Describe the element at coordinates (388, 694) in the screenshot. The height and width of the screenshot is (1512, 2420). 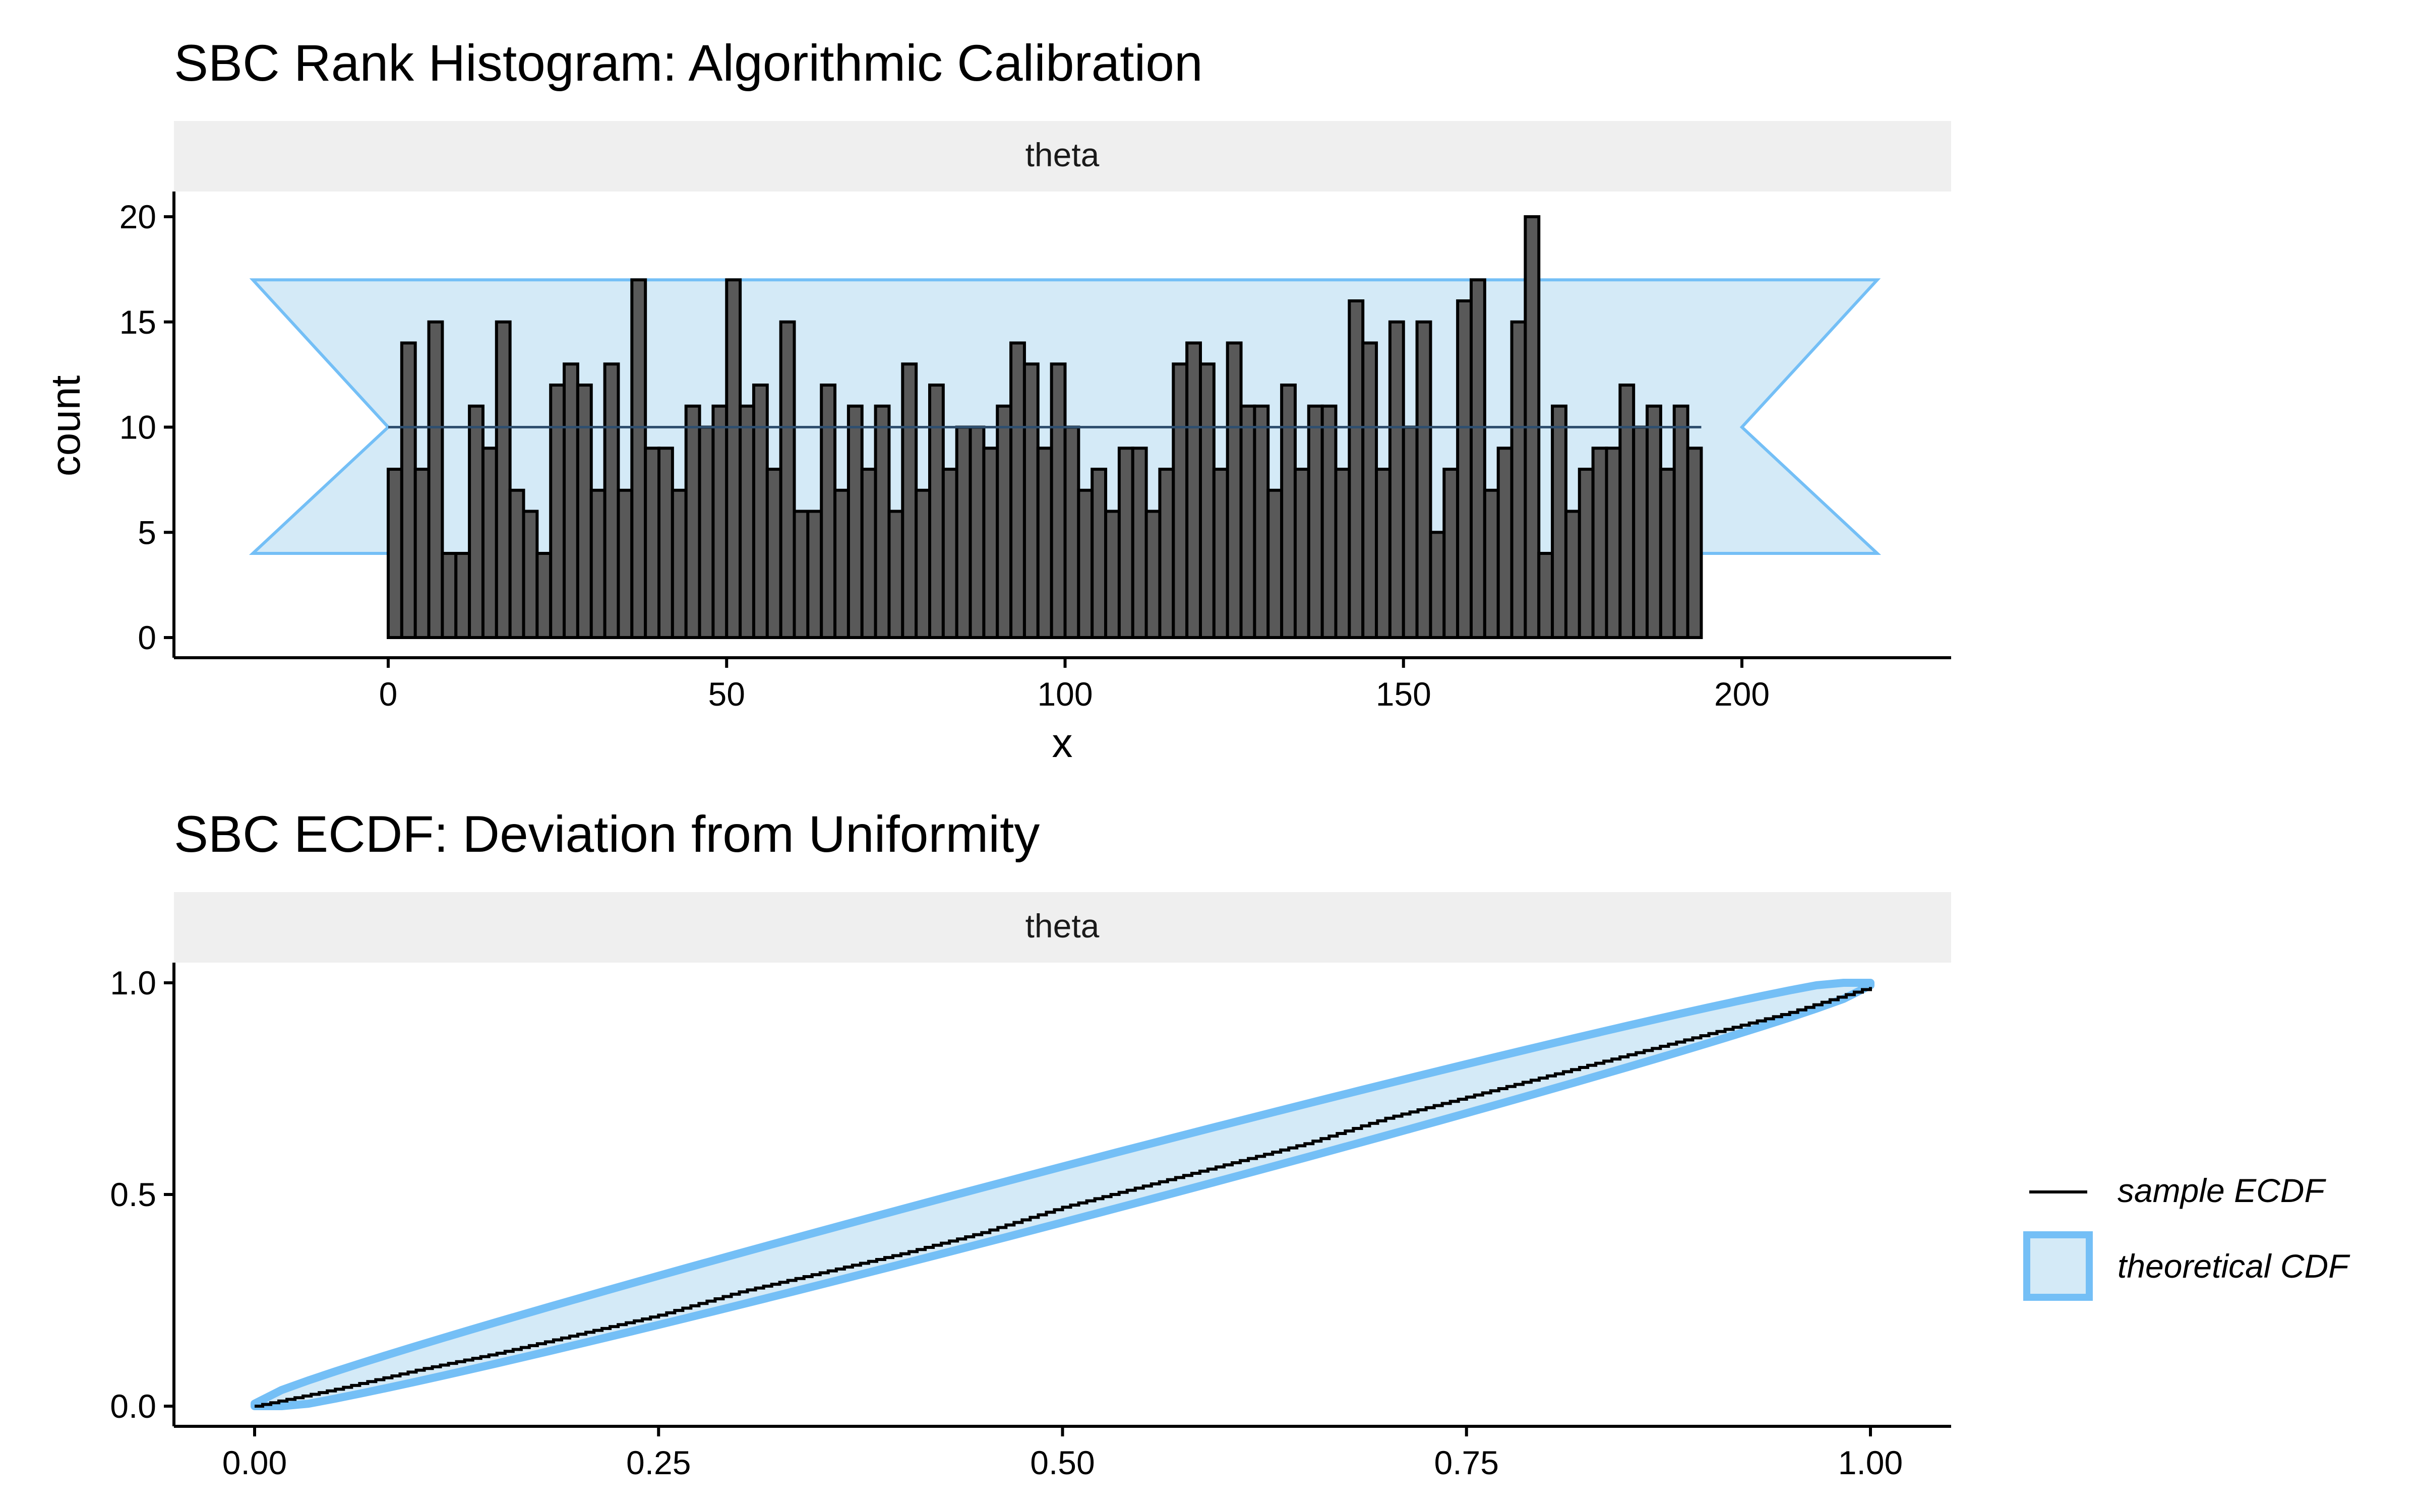
I see `x-tick-label: 0` at that location.